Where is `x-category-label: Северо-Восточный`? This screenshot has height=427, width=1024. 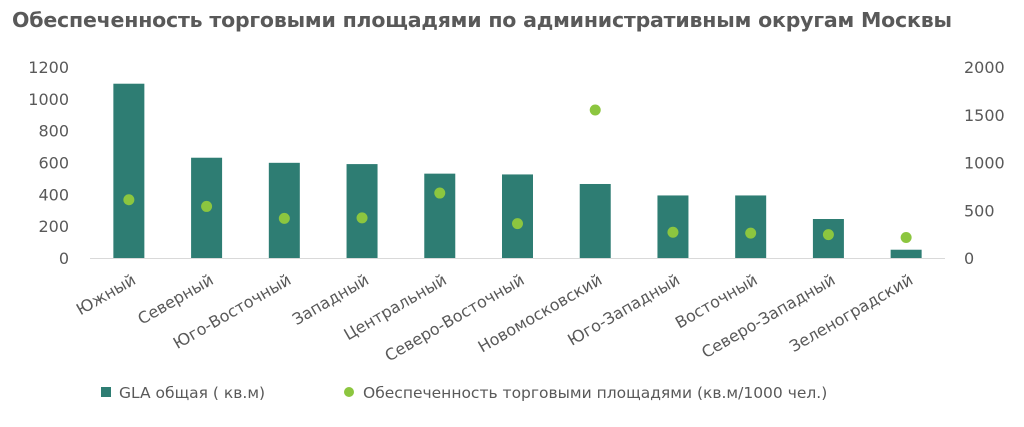
x-category-label: Северо-Восточный is located at coordinates (454, 317).